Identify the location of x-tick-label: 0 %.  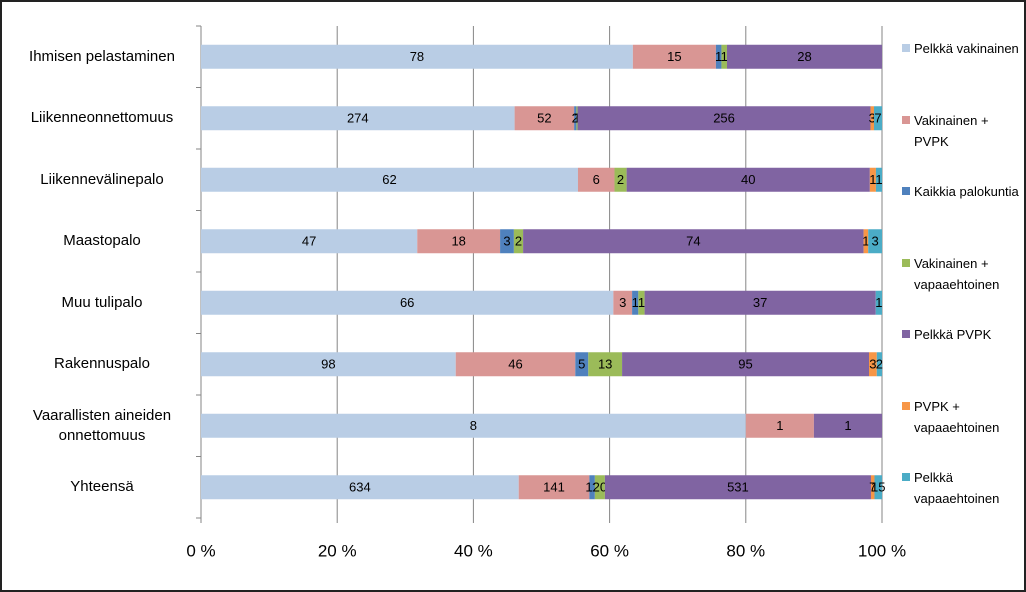
(200, 550).